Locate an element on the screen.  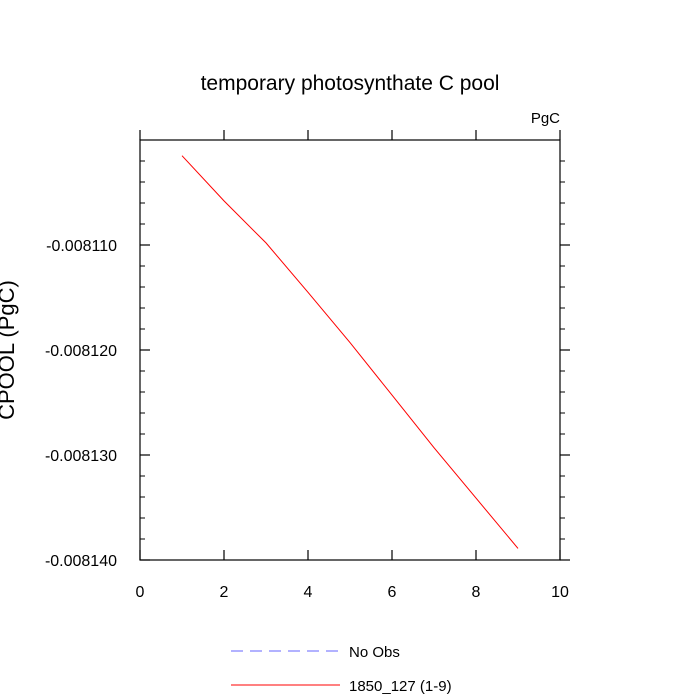
y-tick-label: -0.008120 is located at coordinates (81, 351).